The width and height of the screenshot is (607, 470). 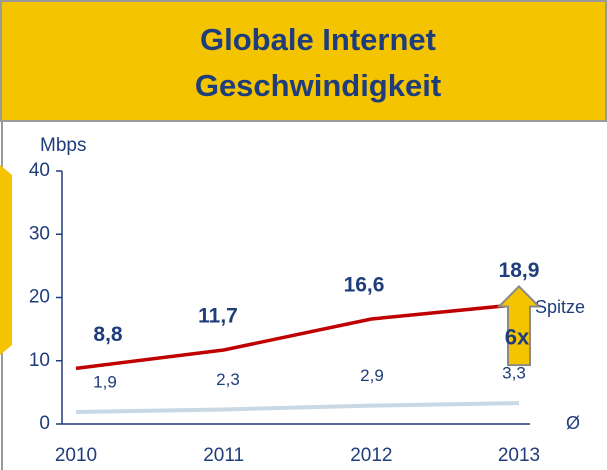 What do you see at coordinates (39, 360) in the screenshot?
I see `y-tick-label: 10` at bounding box center [39, 360].